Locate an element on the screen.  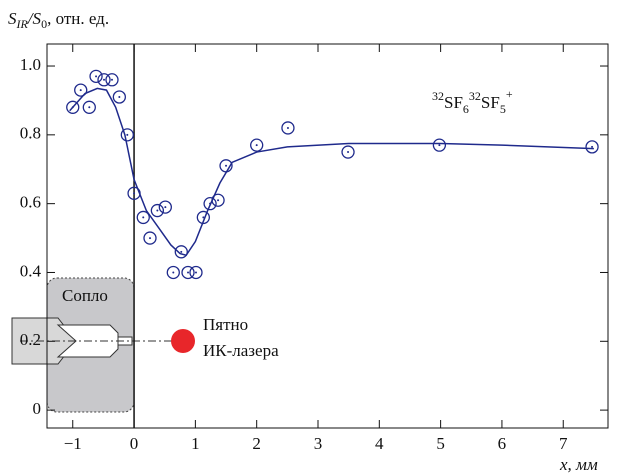
nozzle-label: Сопло is located at coordinates (85, 295).